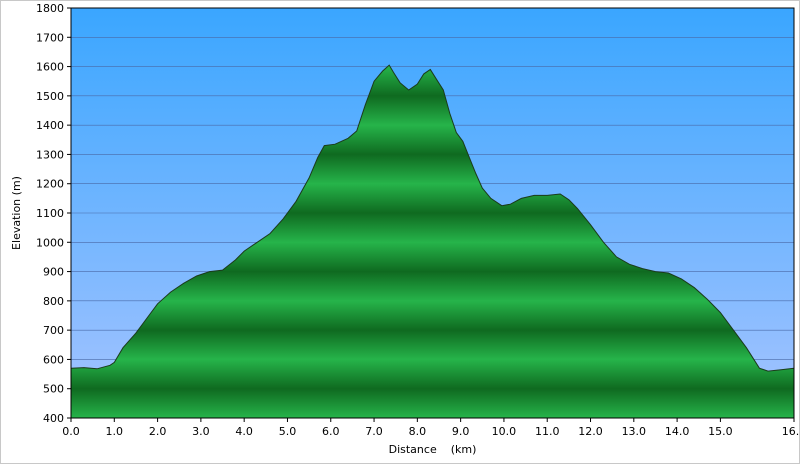 This screenshot has width=800, height=467. I want to click on y-tick-label: 1300, so click(50, 154).